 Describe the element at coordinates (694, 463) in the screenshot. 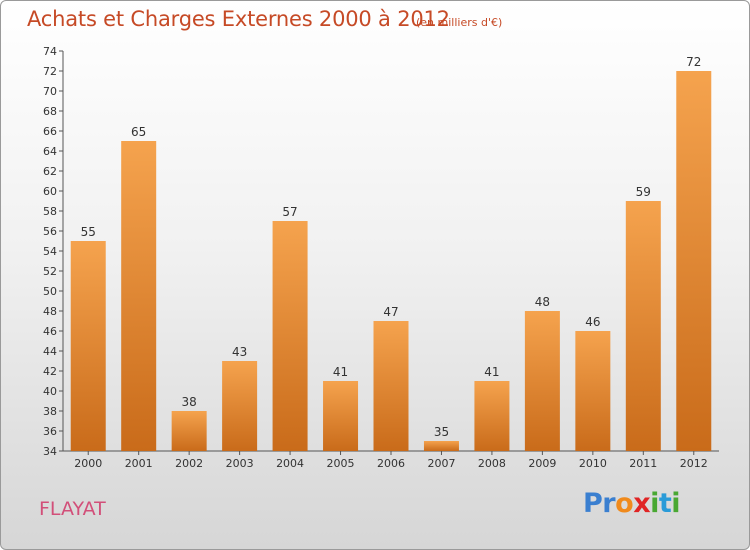

I see `x-tick-label: 2012` at that location.